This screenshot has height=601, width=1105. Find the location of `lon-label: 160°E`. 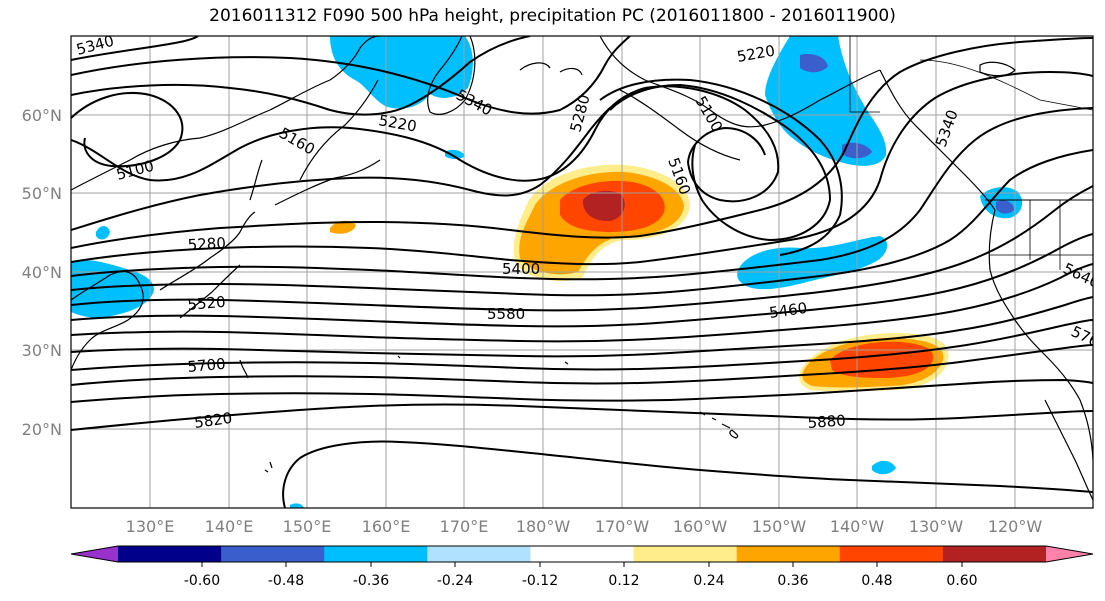

lon-label: 160°E is located at coordinates (386, 526).